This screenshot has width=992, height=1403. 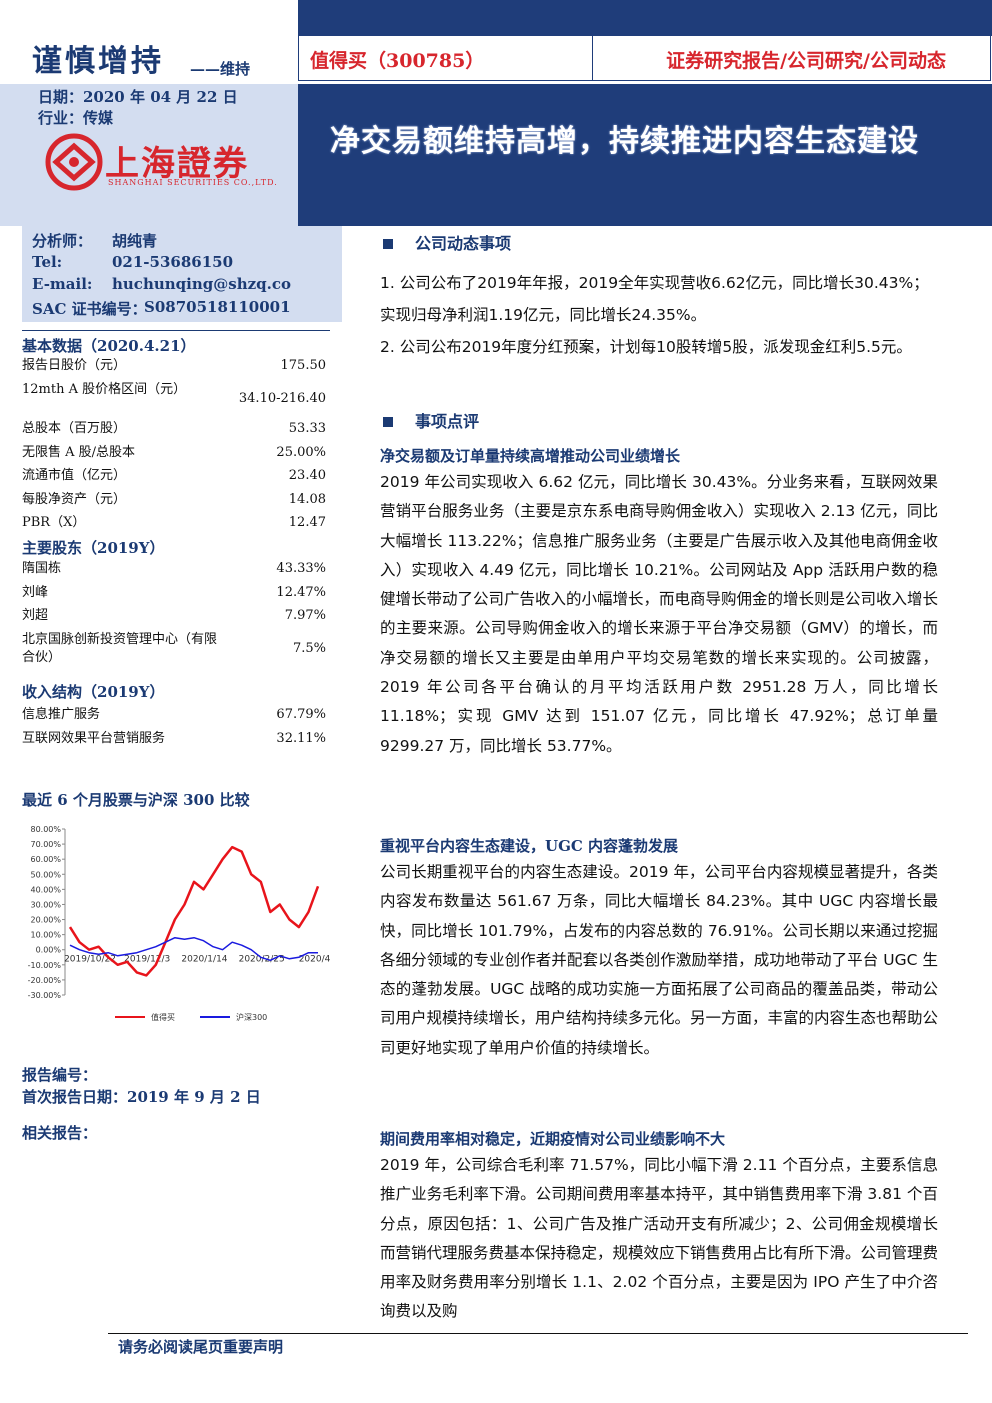 What do you see at coordinates (309, 648) in the screenshot?
I see `row-value: 7.5%` at bounding box center [309, 648].